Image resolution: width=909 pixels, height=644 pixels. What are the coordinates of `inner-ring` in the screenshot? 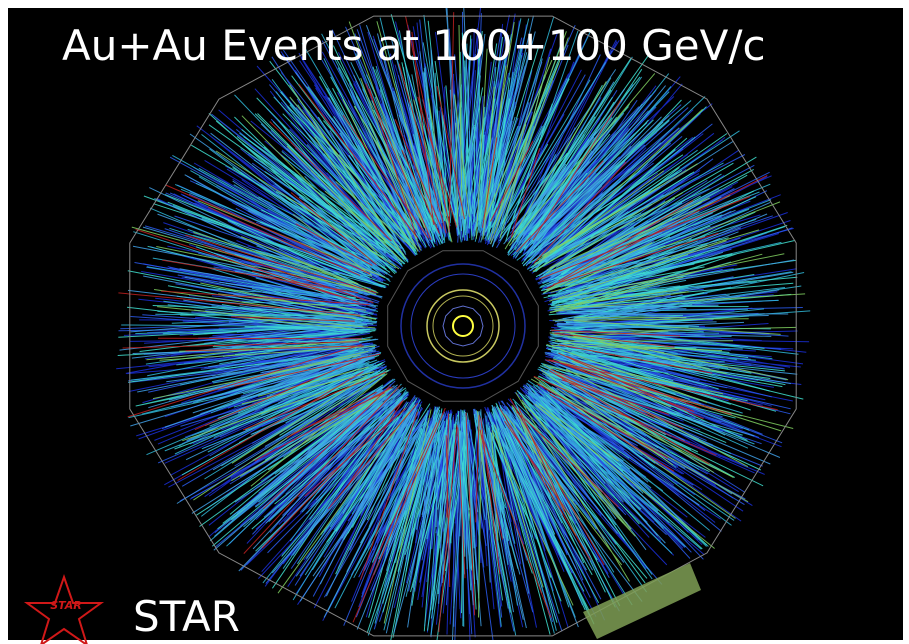 It's located at (463, 326).